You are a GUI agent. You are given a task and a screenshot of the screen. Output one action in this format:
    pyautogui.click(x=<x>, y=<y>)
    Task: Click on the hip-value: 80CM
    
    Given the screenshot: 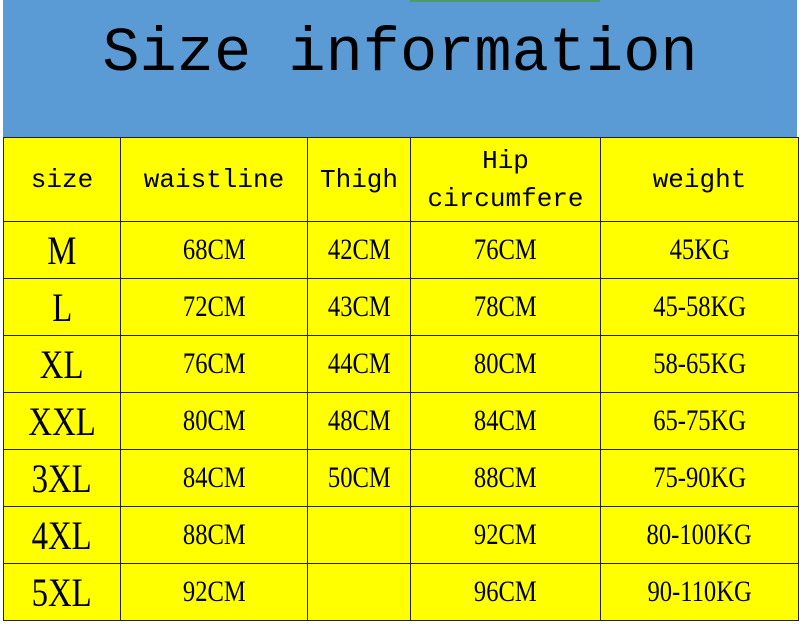 What is the action you would take?
    pyautogui.click(x=505, y=363)
    